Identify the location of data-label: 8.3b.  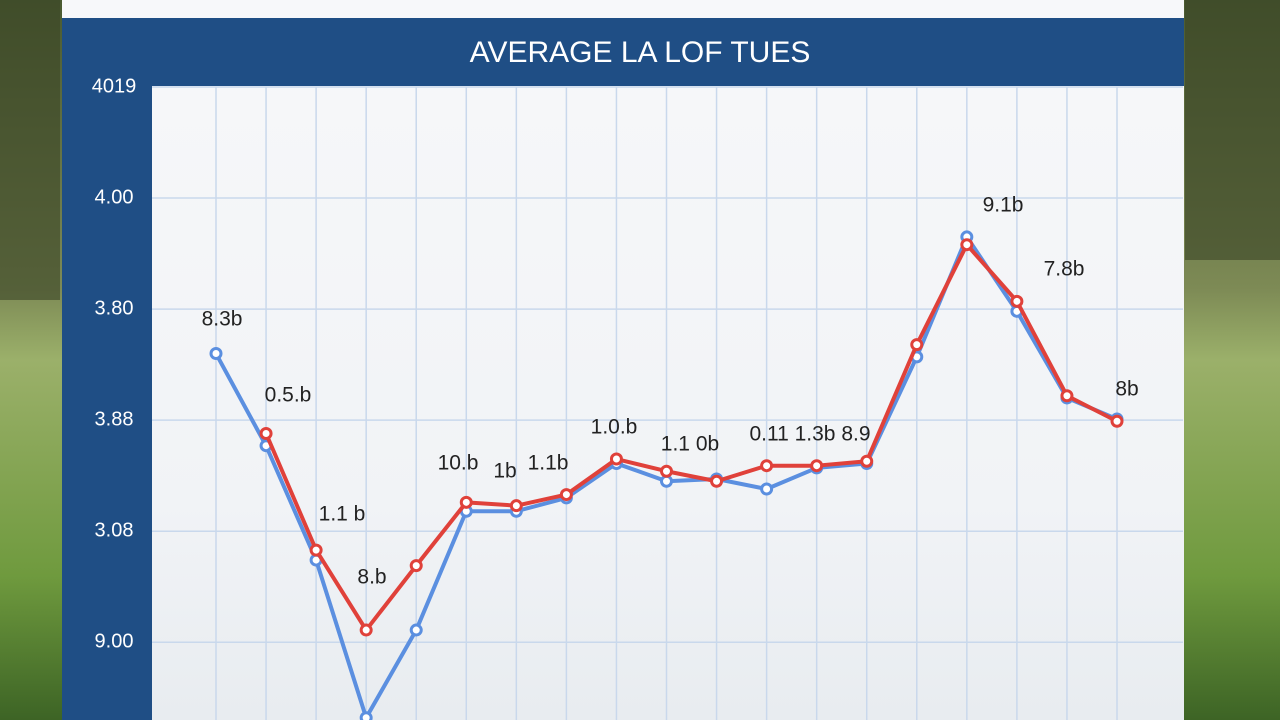
(222, 319).